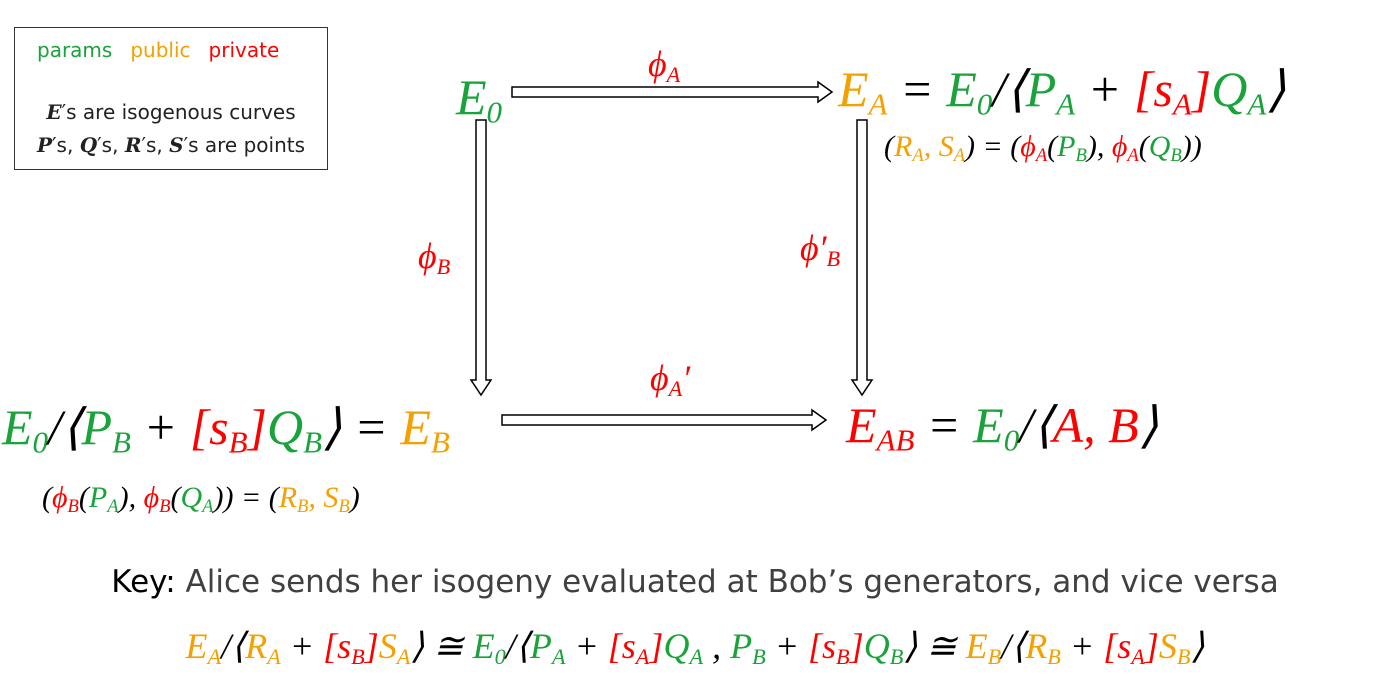  Describe the element at coordinates (246, 497) in the screenshot. I see `text-part: )) = (` at that location.